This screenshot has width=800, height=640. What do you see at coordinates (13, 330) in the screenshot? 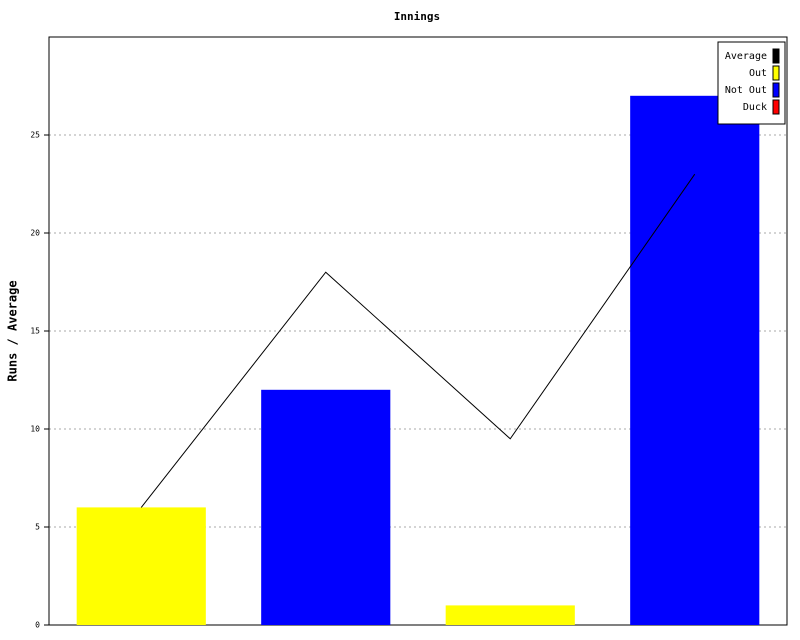
I see `y-axis-label: Runs / Average` at bounding box center [13, 330].